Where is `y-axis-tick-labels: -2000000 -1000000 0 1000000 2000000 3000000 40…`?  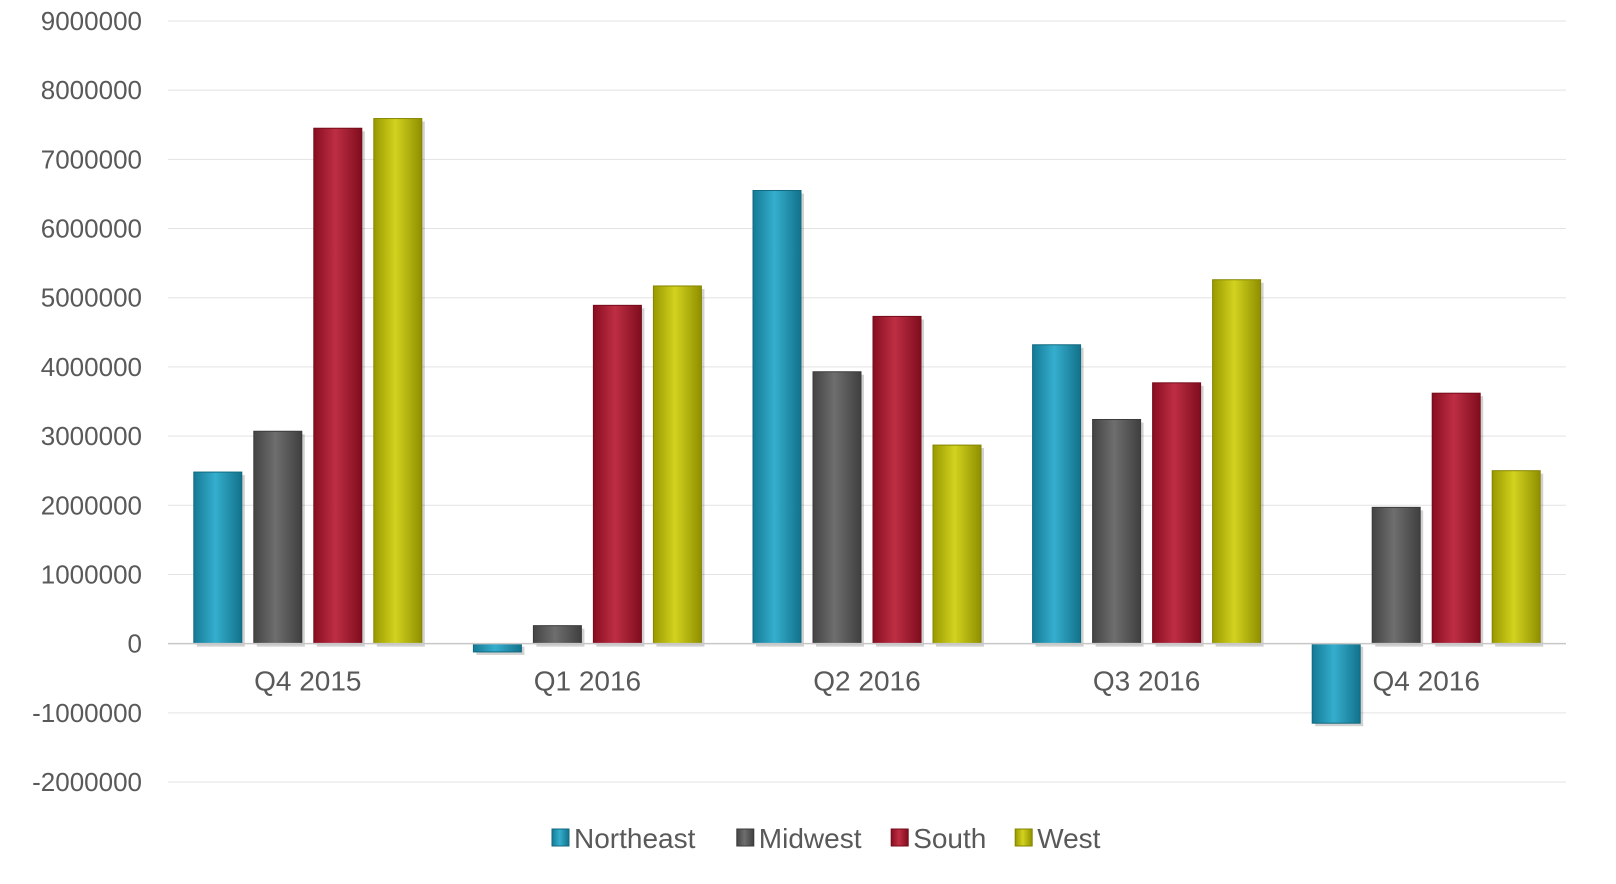 y-axis-tick-labels: -2000000 -1000000 0 1000000 2000000 3000000 40… is located at coordinates (87, 401).